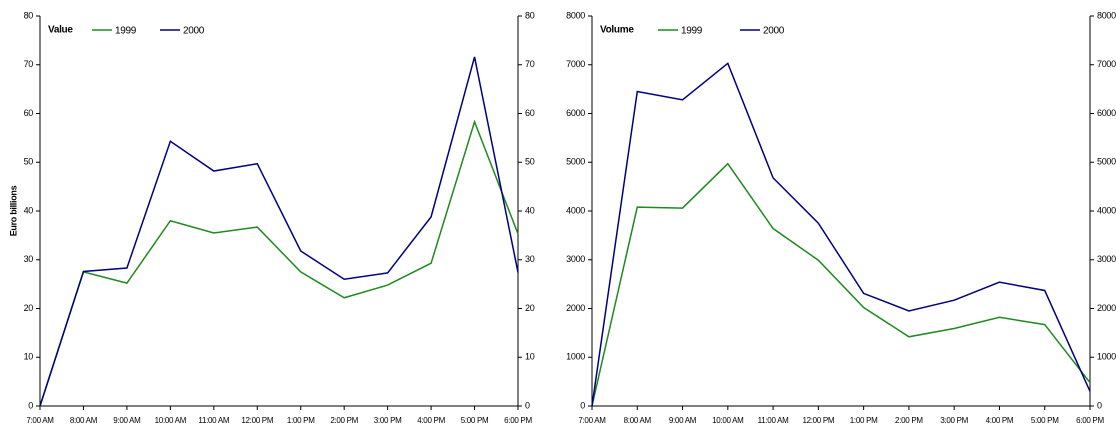  Describe the element at coordinates (29, 15) in the screenshot. I see `y-tick-label: 80` at that location.